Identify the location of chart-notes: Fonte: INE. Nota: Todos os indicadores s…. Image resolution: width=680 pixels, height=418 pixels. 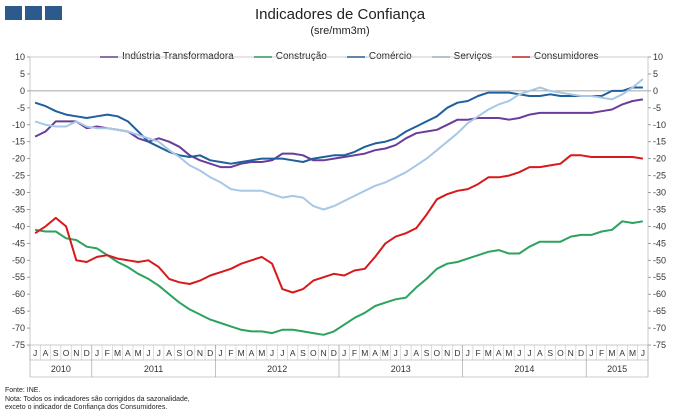
(97, 400).